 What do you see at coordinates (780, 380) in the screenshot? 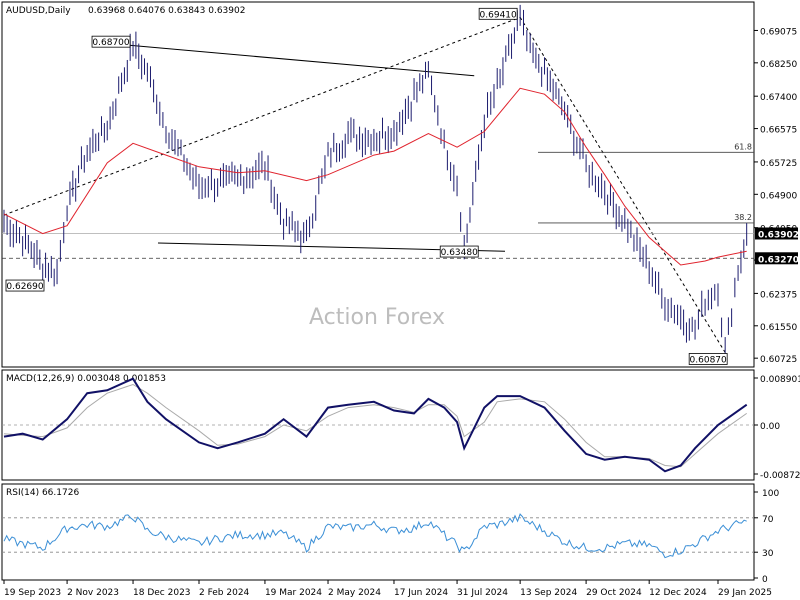
I see `macd-y-tick-label: 0.008901` at bounding box center [780, 380].